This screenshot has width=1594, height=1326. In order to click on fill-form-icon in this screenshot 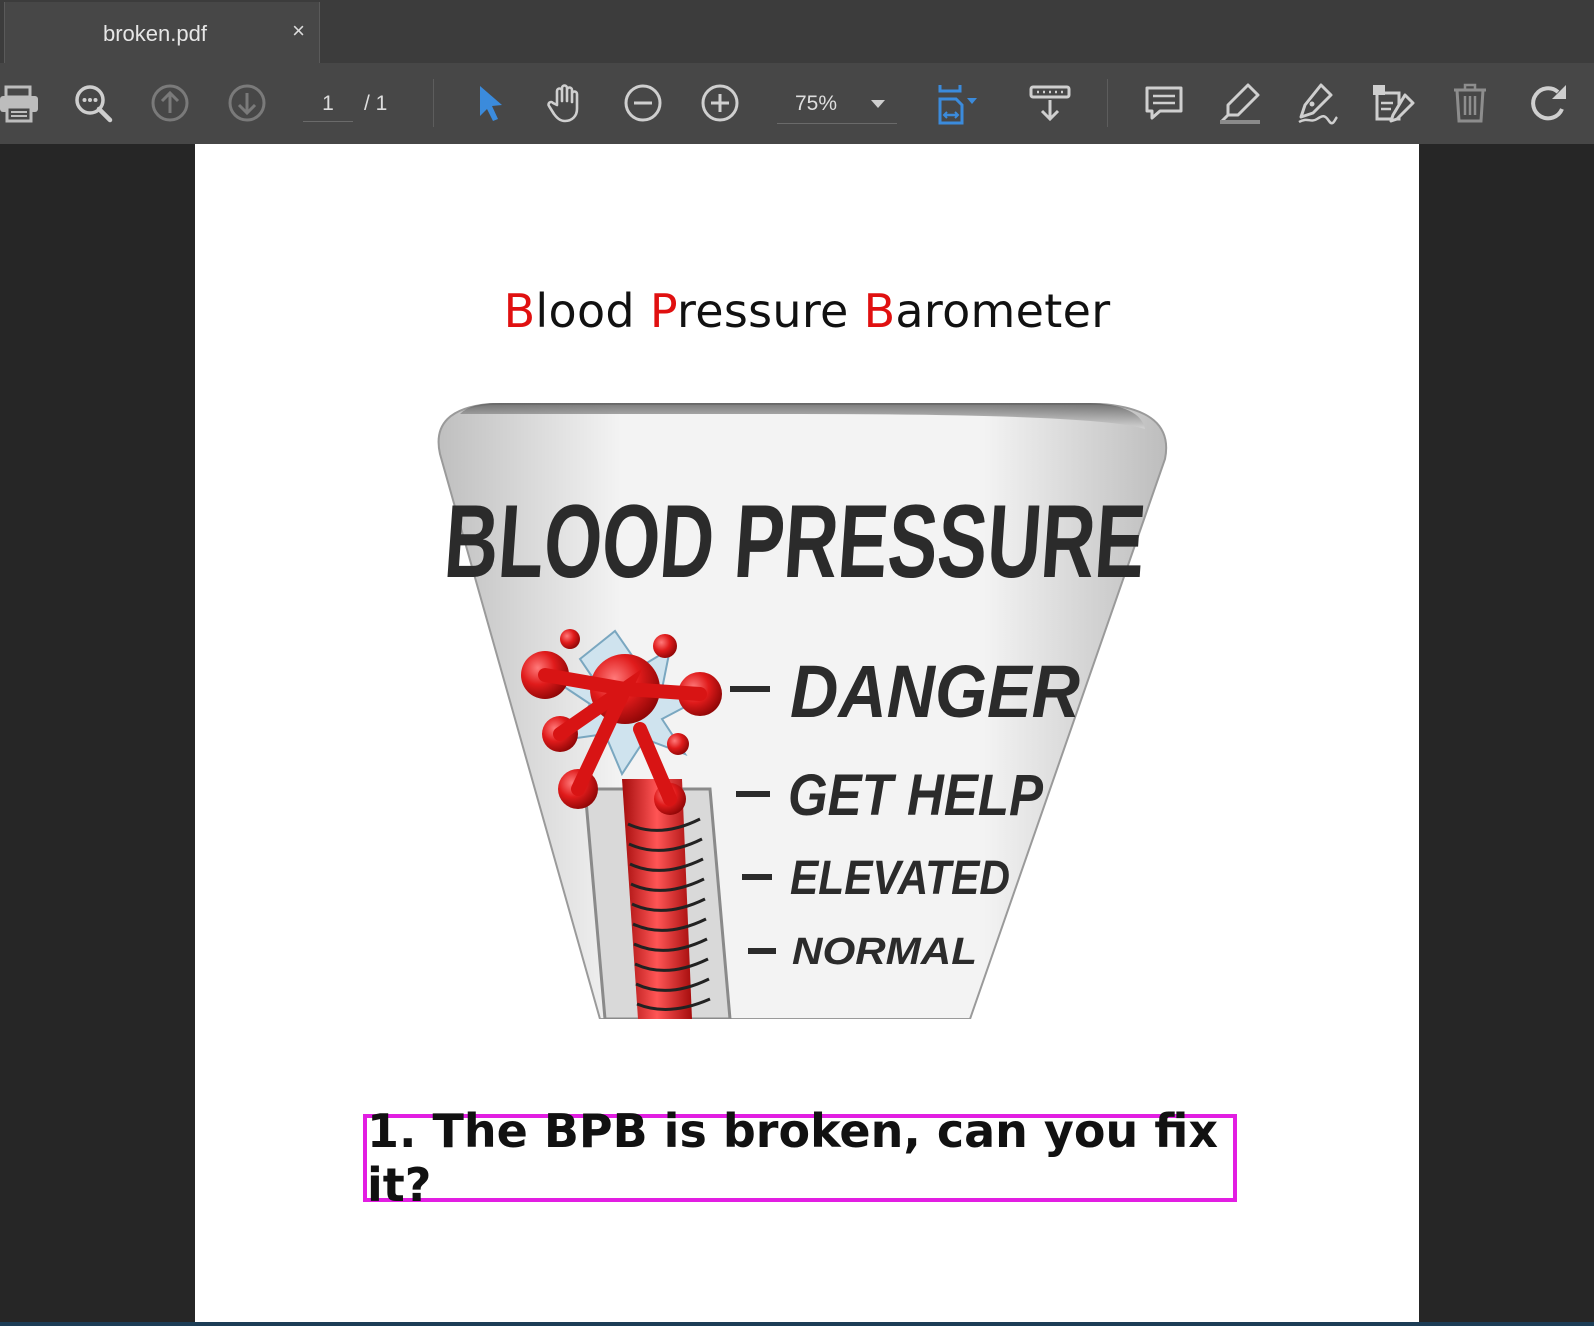, I will do `click(1394, 104)`.